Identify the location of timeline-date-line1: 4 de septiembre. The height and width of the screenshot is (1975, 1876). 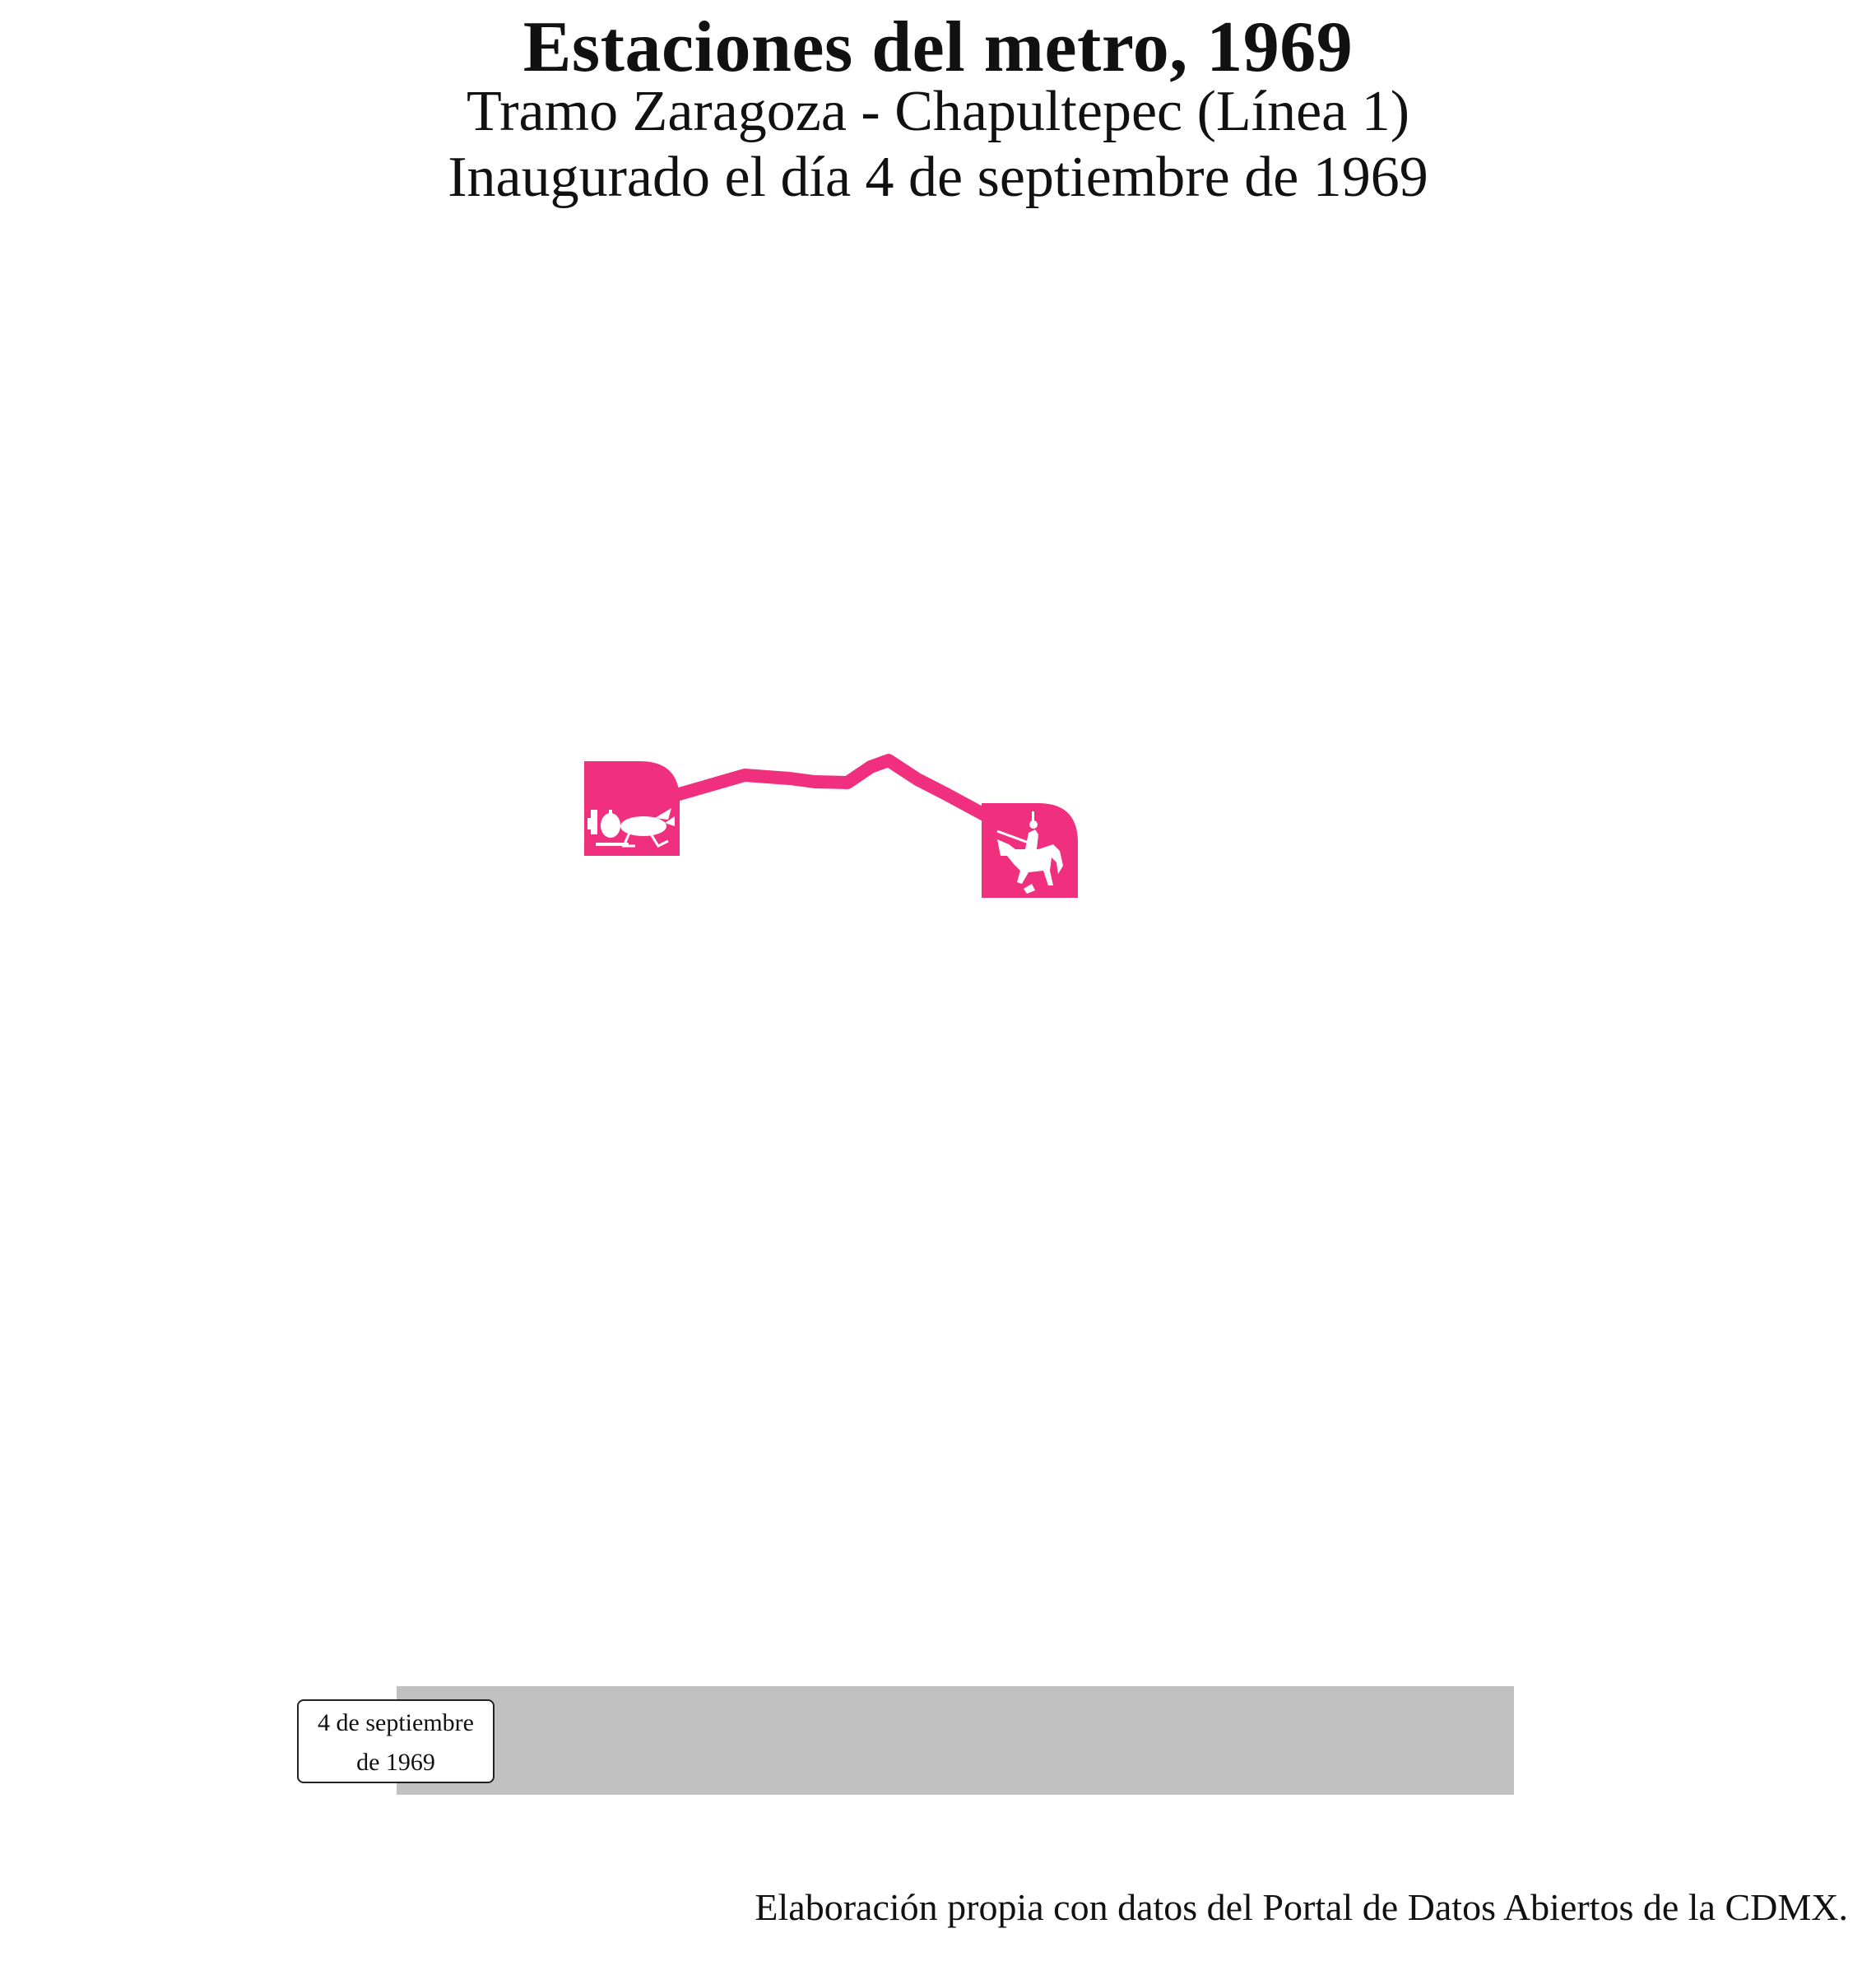
(396, 1722).